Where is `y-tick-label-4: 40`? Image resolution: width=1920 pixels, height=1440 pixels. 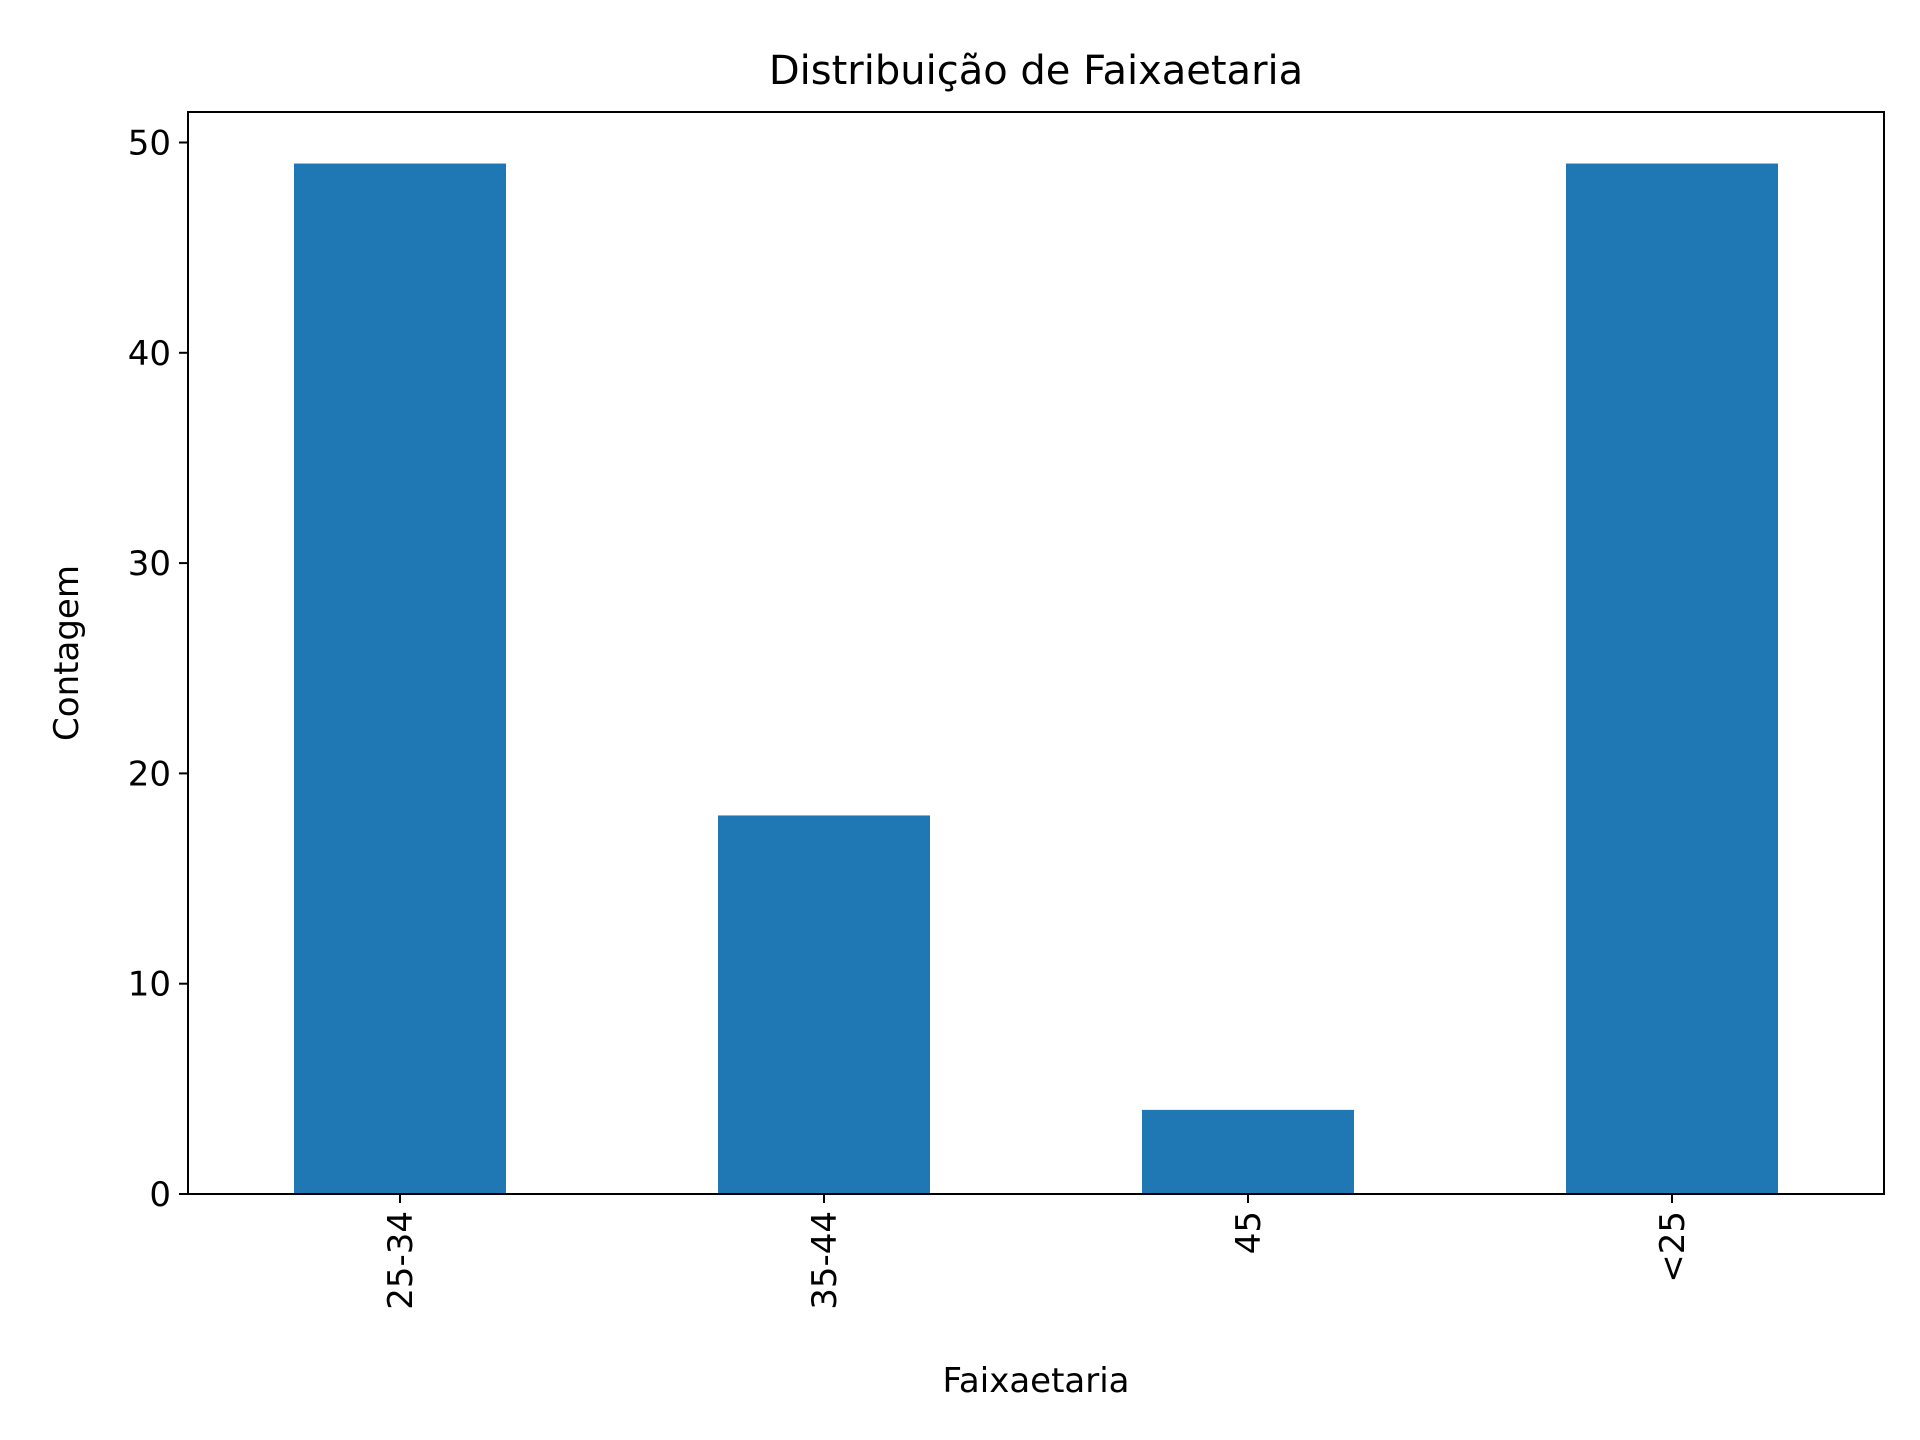
y-tick-label-4: 40 is located at coordinates (149, 354).